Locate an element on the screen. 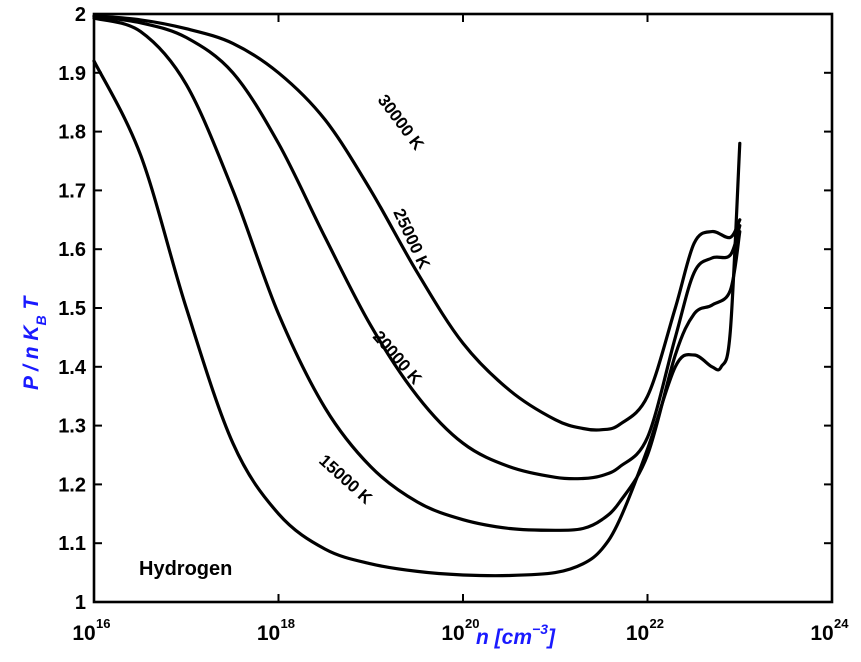 This screenshot has width=861, height=662. y-tick-label: 1 is located at coordinates (80, 603).